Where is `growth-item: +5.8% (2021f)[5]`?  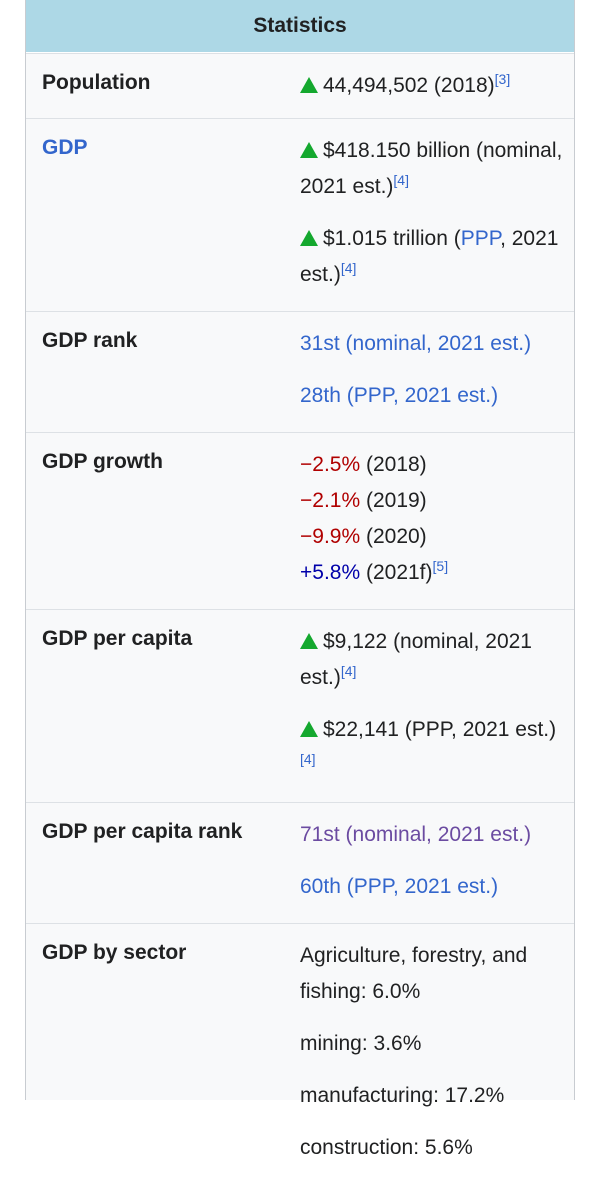 growth-item: +5.8% (2021f)[5] is located at coordinates (432, 573).